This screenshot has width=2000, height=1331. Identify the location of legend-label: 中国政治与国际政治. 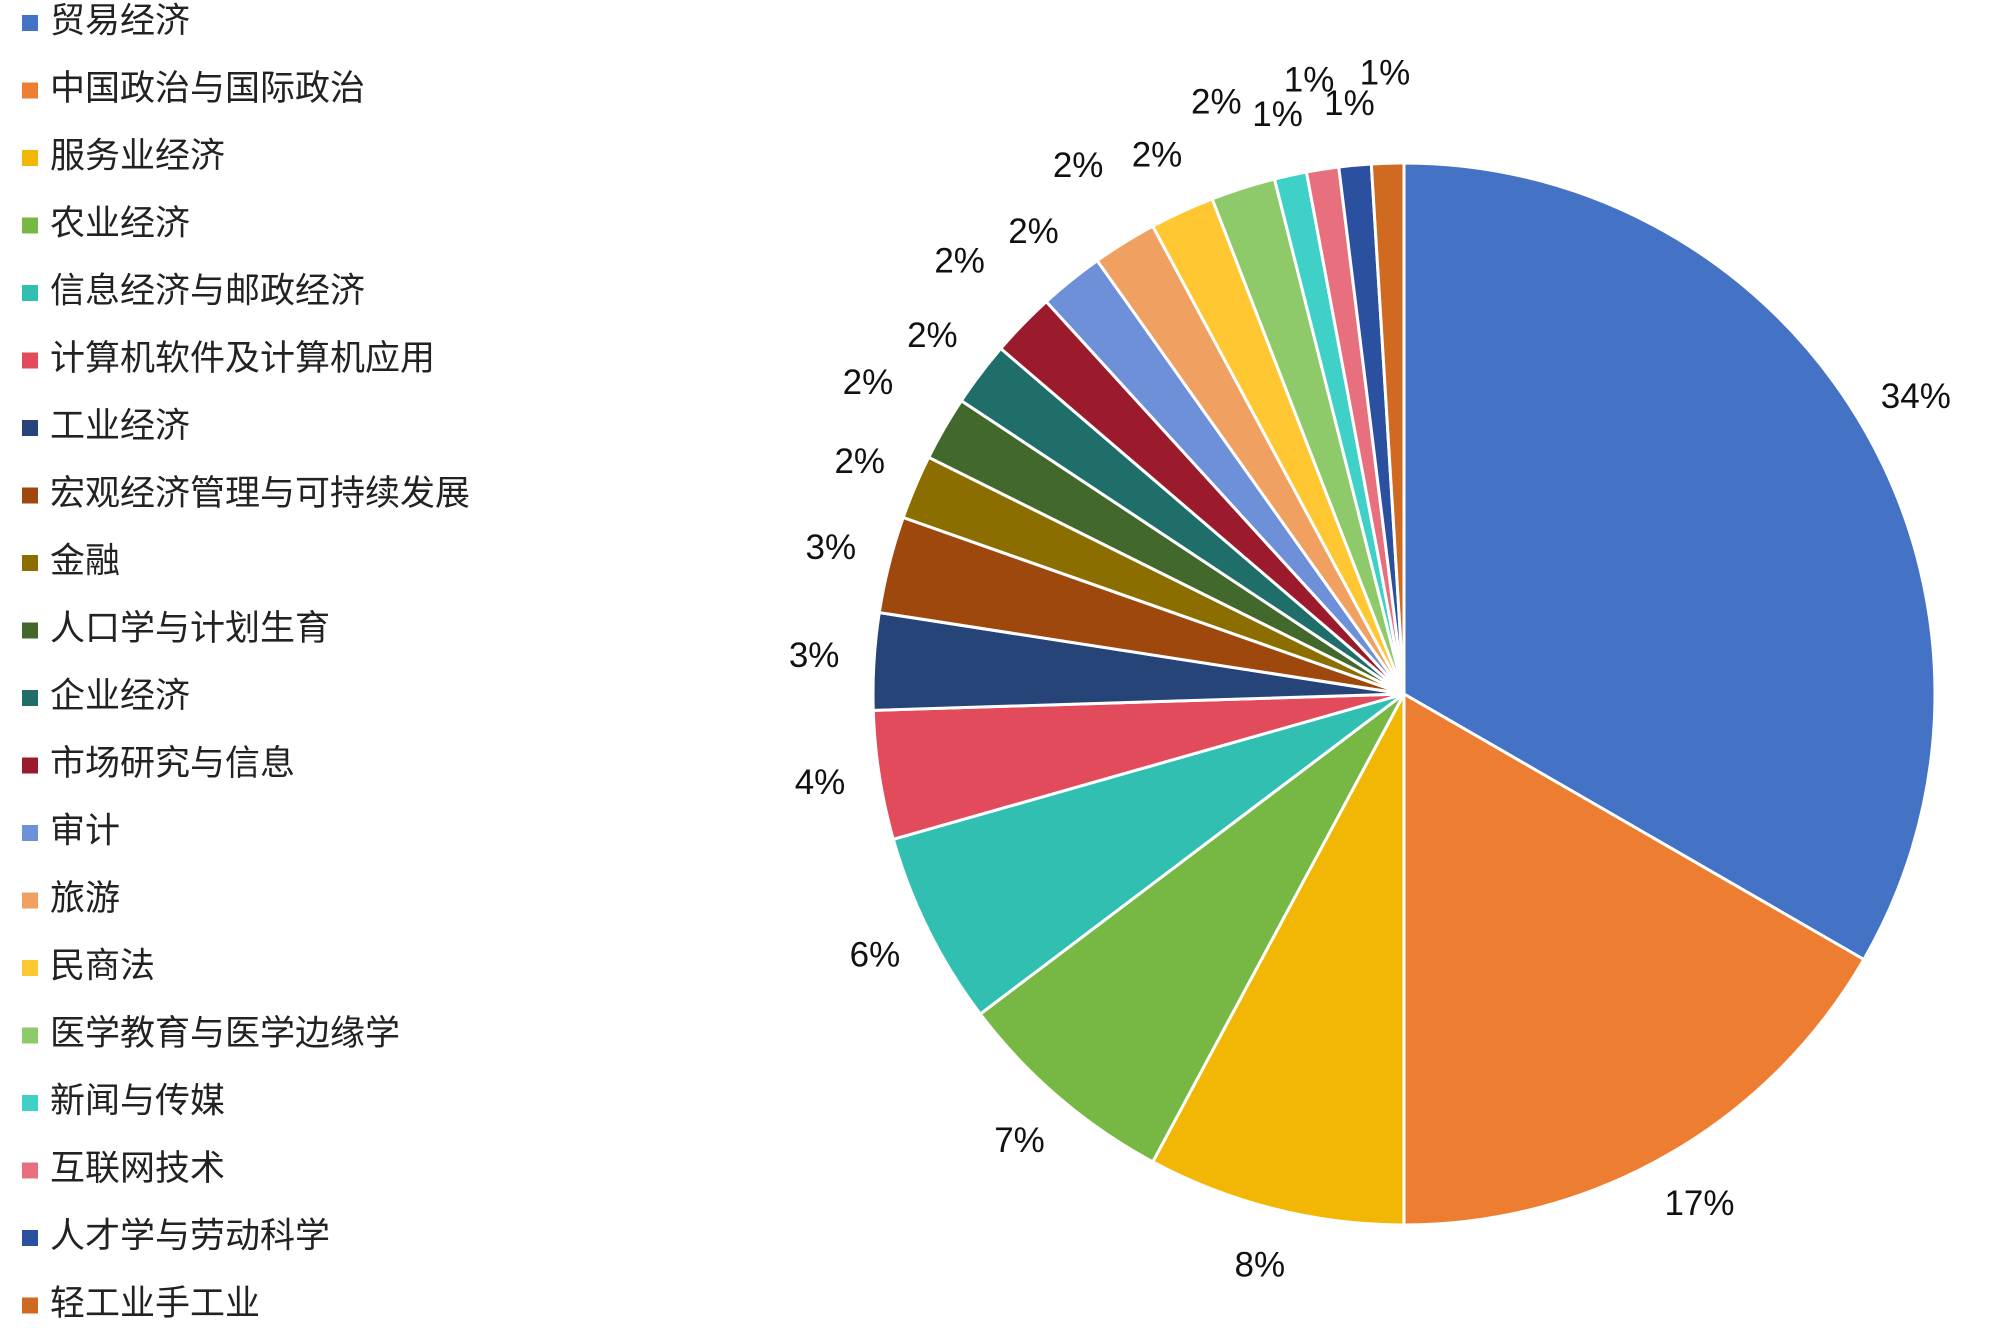
(207, 89).